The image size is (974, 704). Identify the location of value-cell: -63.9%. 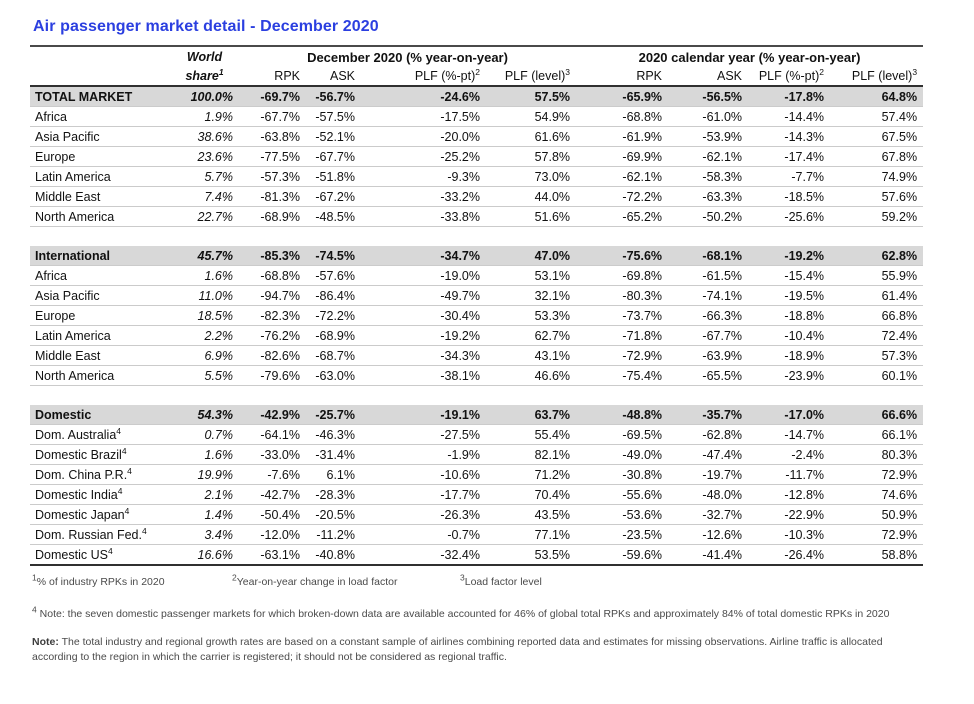
(708, 355).